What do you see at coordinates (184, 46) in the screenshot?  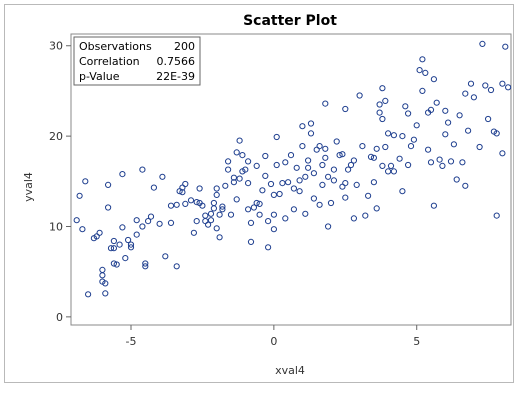 I see `stats-value-observations: 200` at bounding box center [184, 46].